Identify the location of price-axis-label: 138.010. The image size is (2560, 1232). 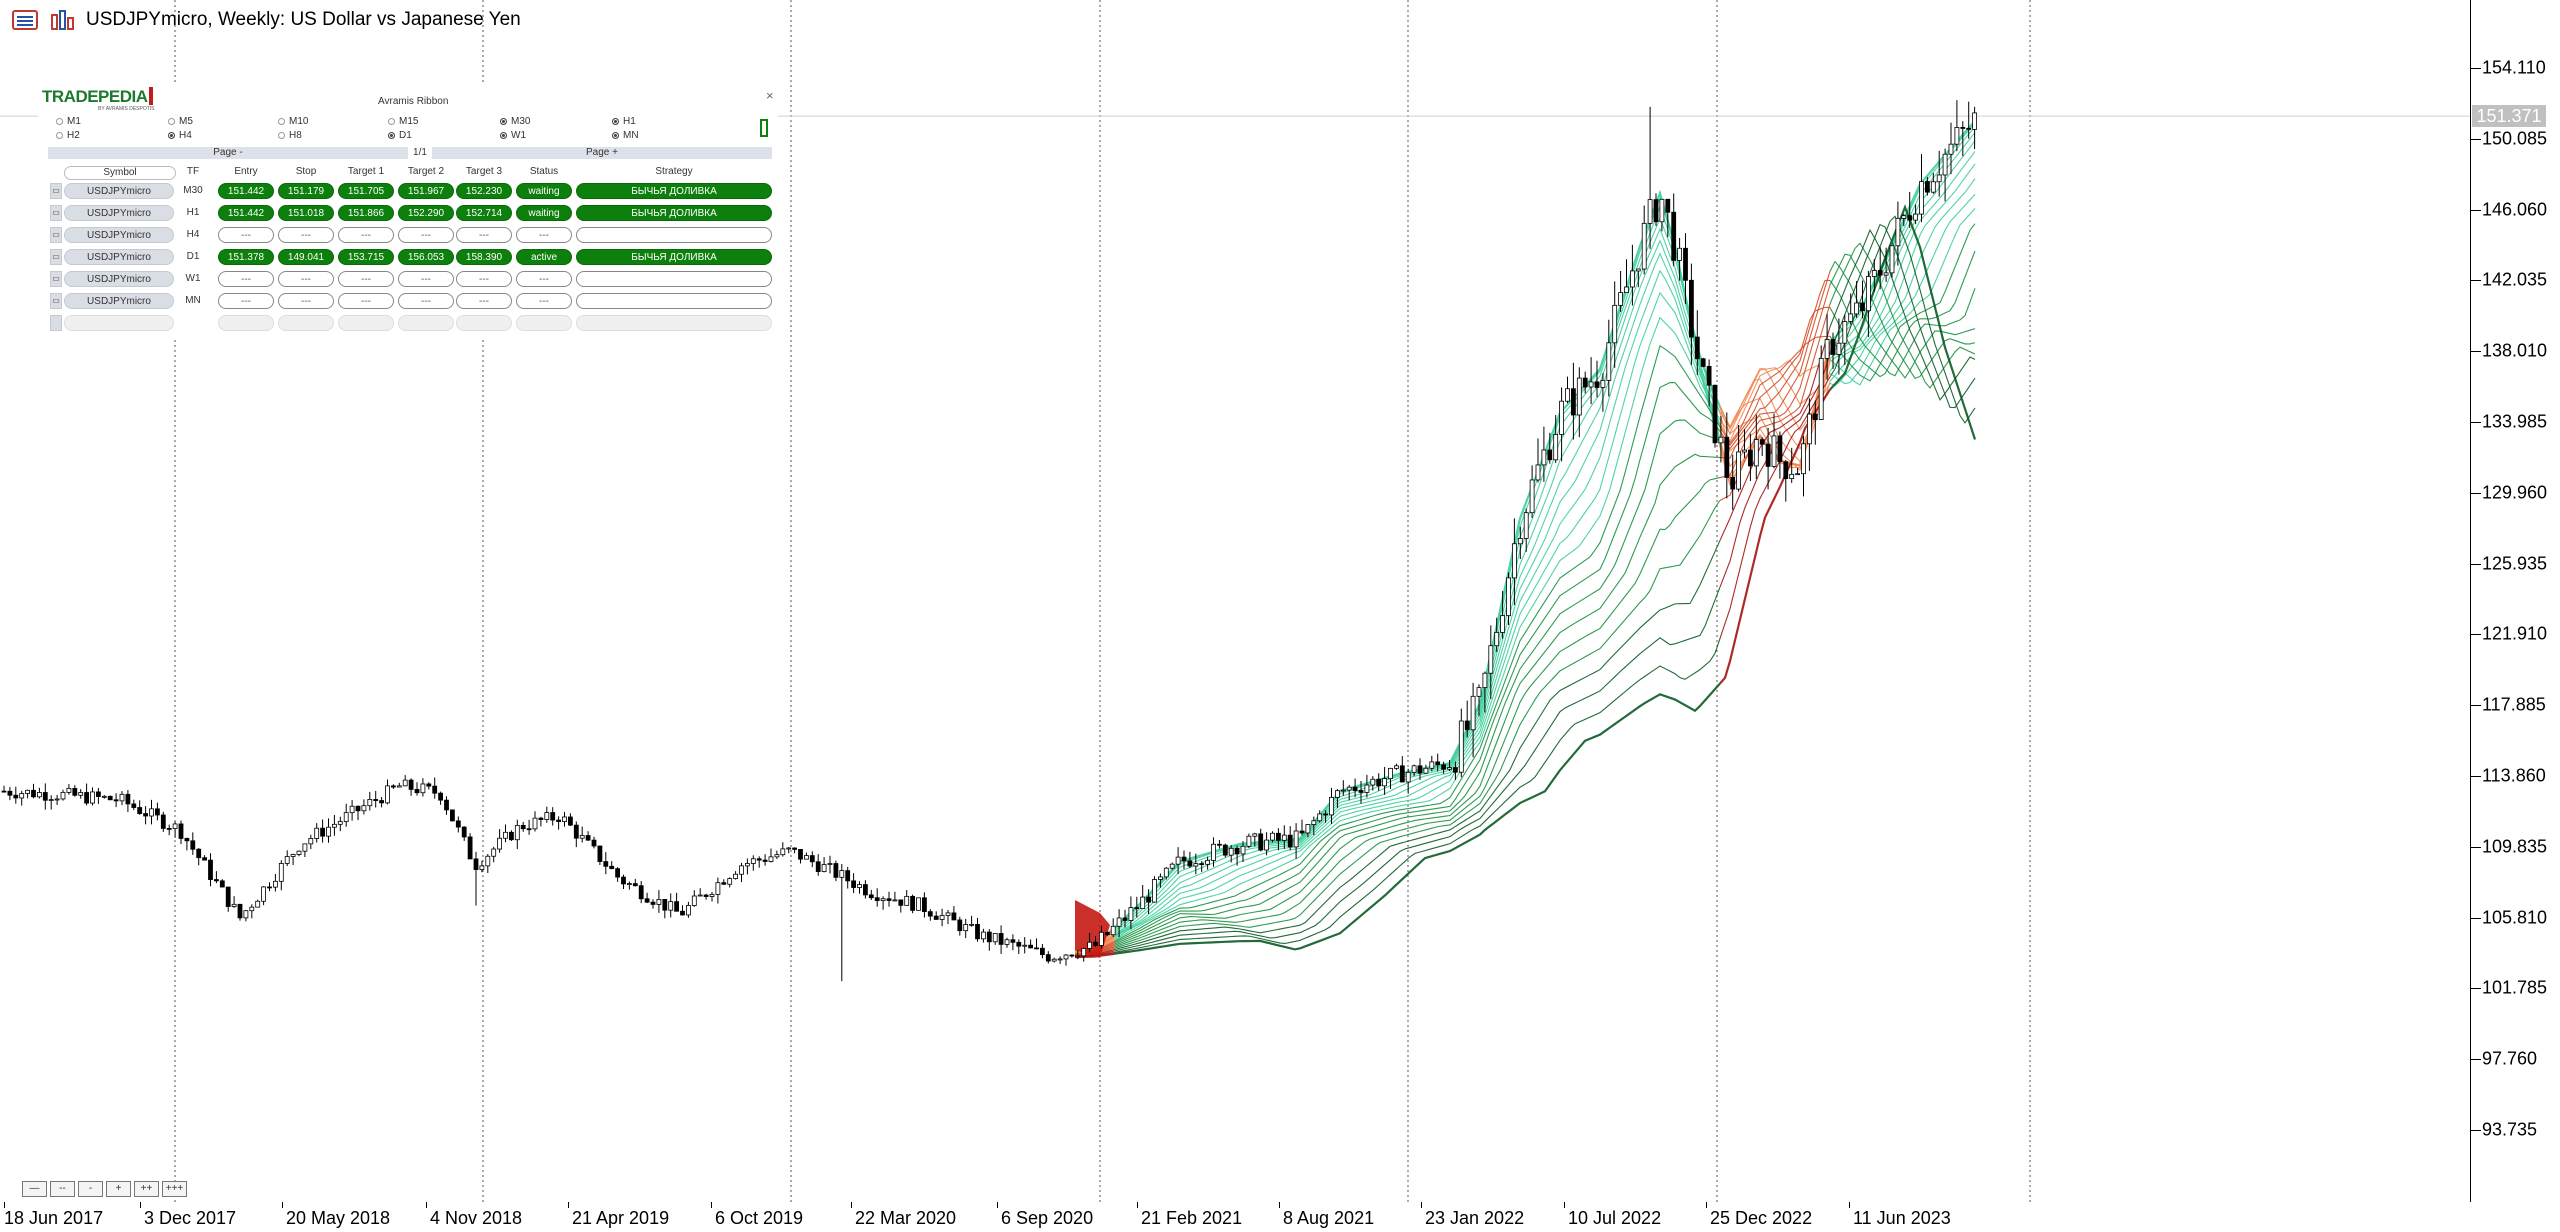
(2515, 350).